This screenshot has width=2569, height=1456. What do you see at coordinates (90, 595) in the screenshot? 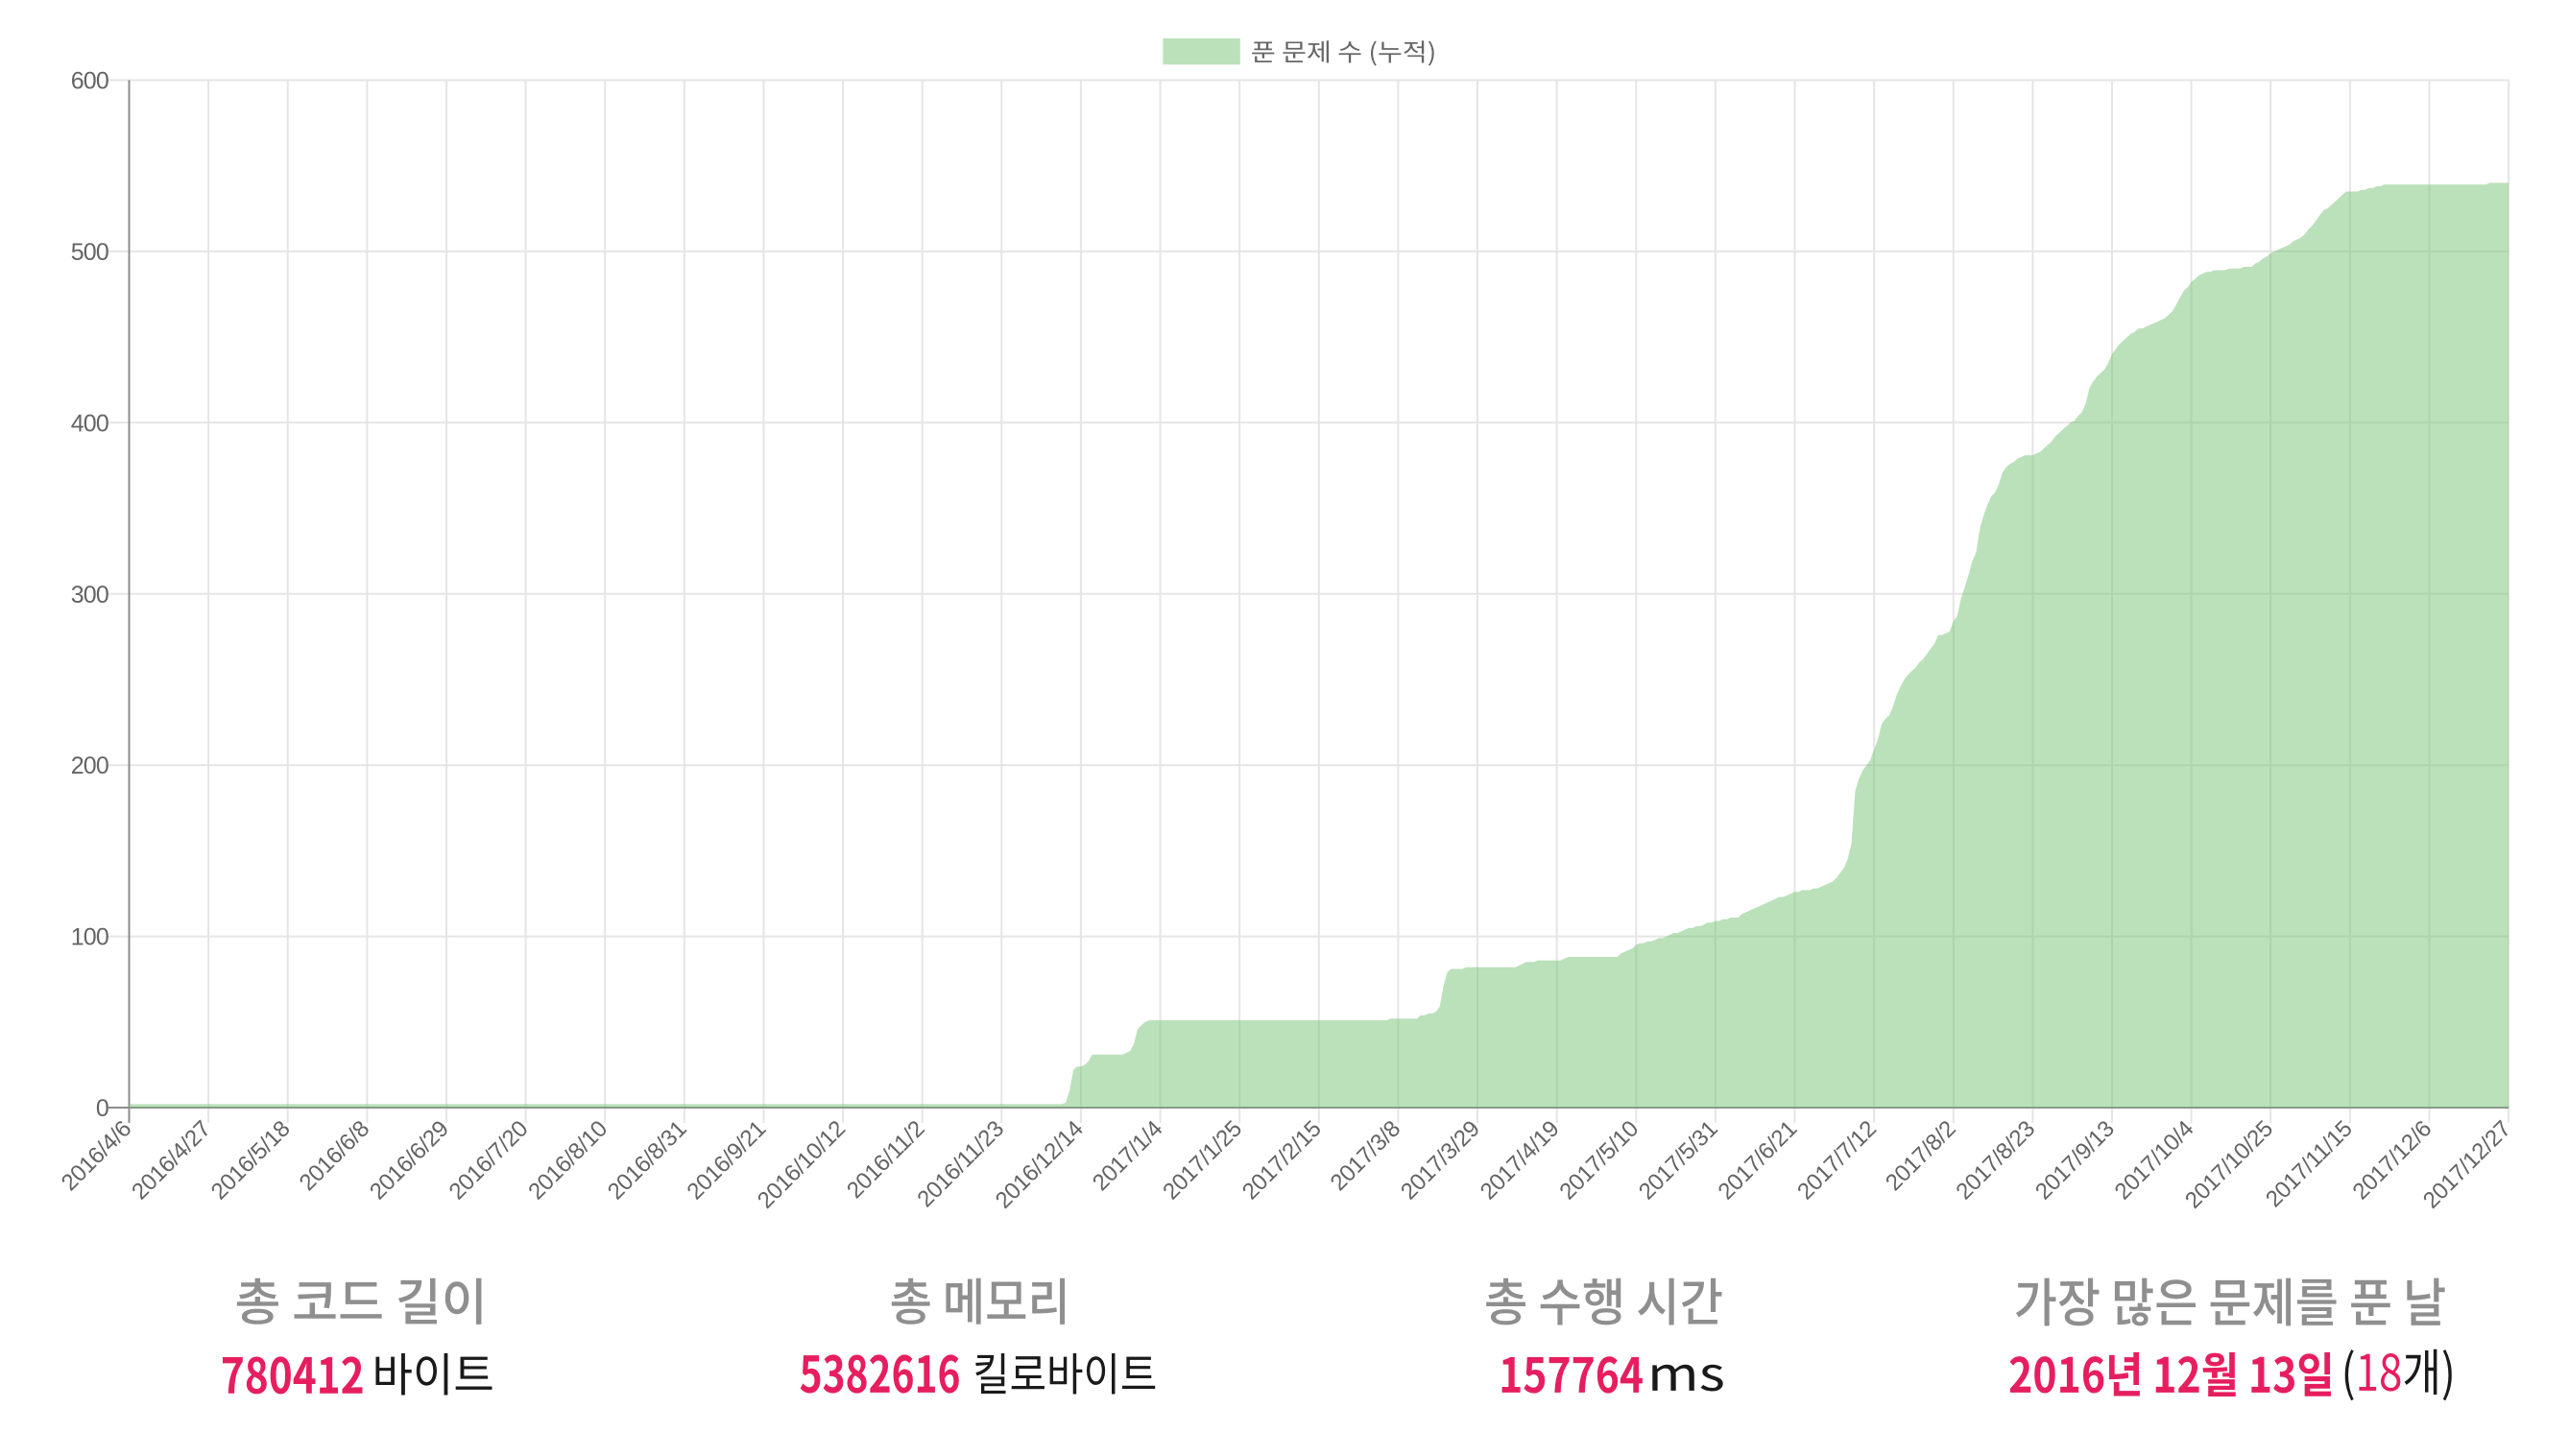
I see `svg-text: 300` at bounding box center [90, 595].